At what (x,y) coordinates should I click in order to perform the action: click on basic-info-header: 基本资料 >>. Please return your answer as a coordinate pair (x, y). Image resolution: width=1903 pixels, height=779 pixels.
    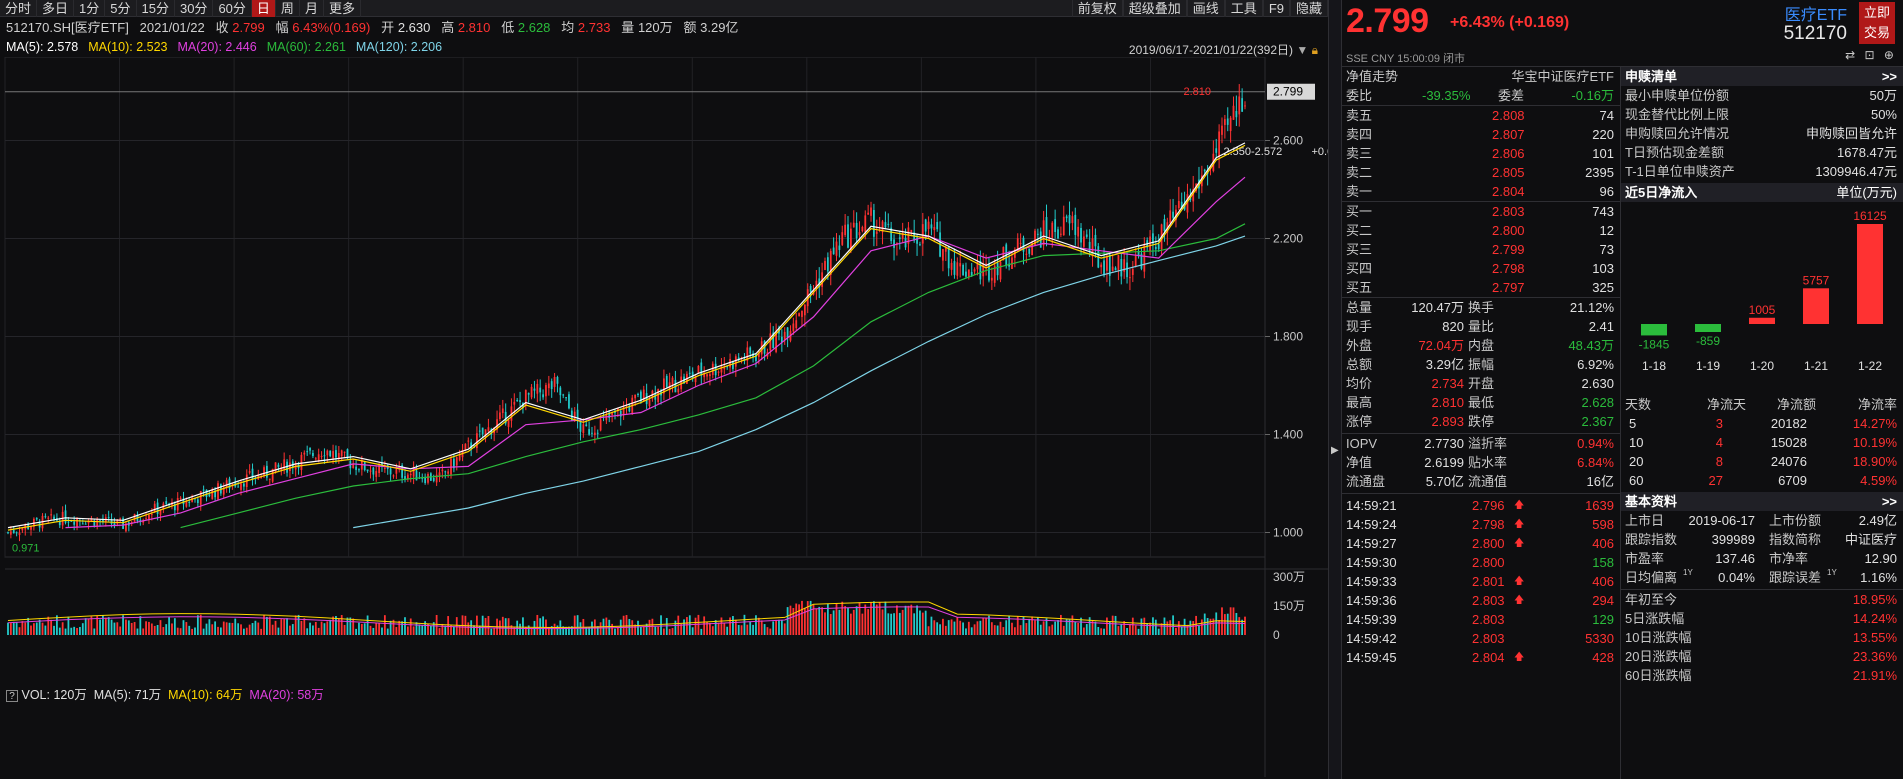
    Looking at the image, I should click on (1762, 501).